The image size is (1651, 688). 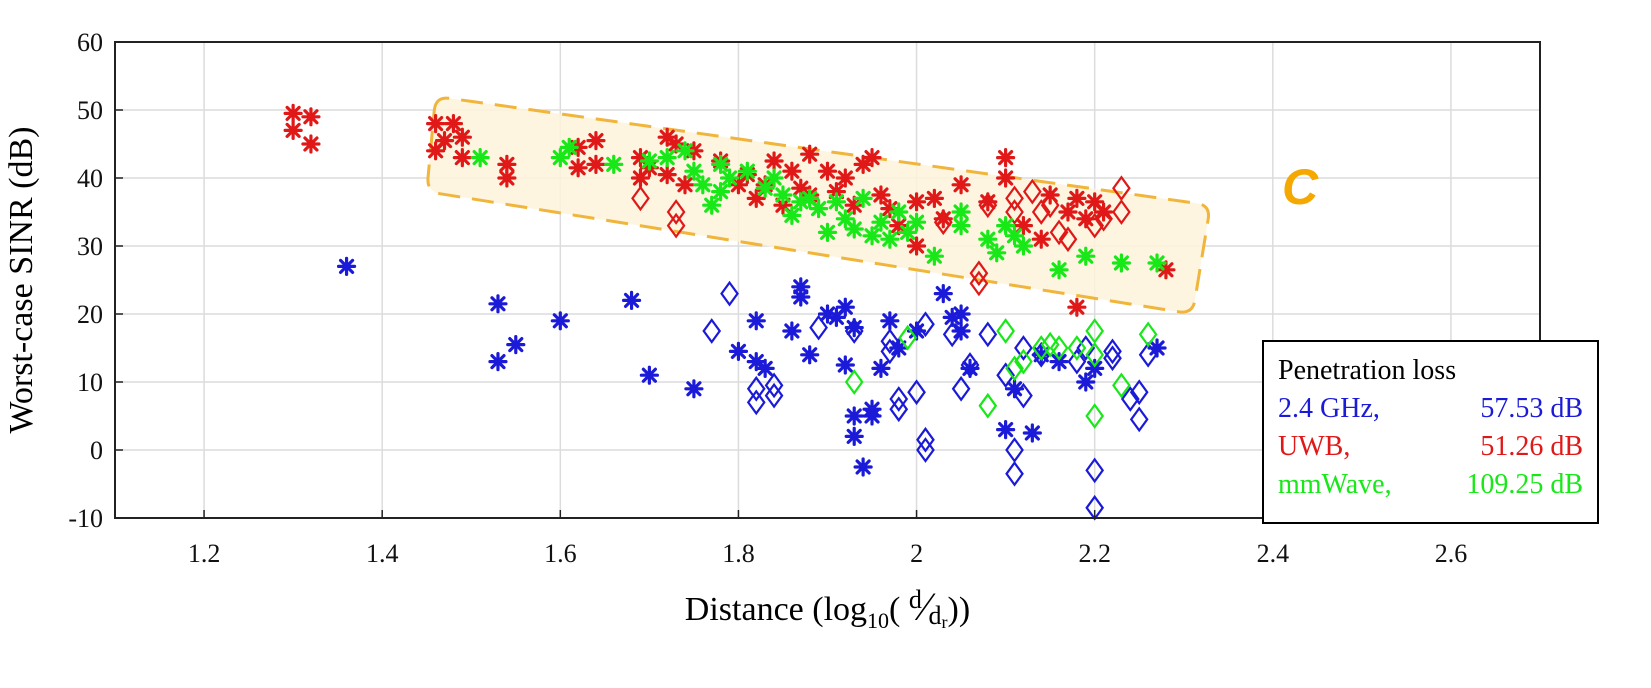 What do you see at coordinates (96, 450) in the screenshot?
I see `y-tick-label: 0` at bounding box center [96, 450].